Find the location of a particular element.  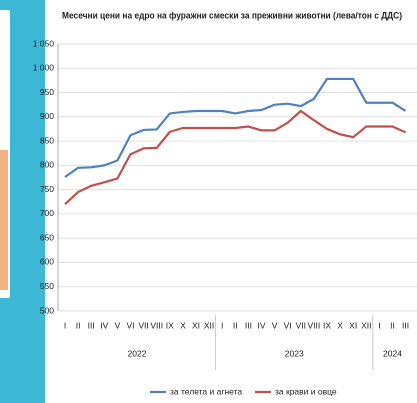

year-label: 2023 is located at coordinates (294, 353).